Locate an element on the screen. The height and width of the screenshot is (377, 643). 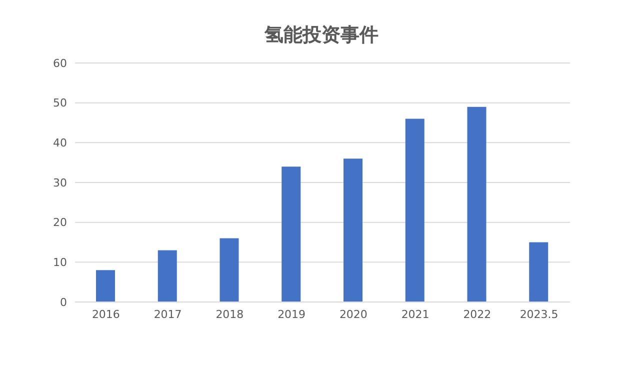
x-tick-label: 2021 is located at coordinates (415, 314).